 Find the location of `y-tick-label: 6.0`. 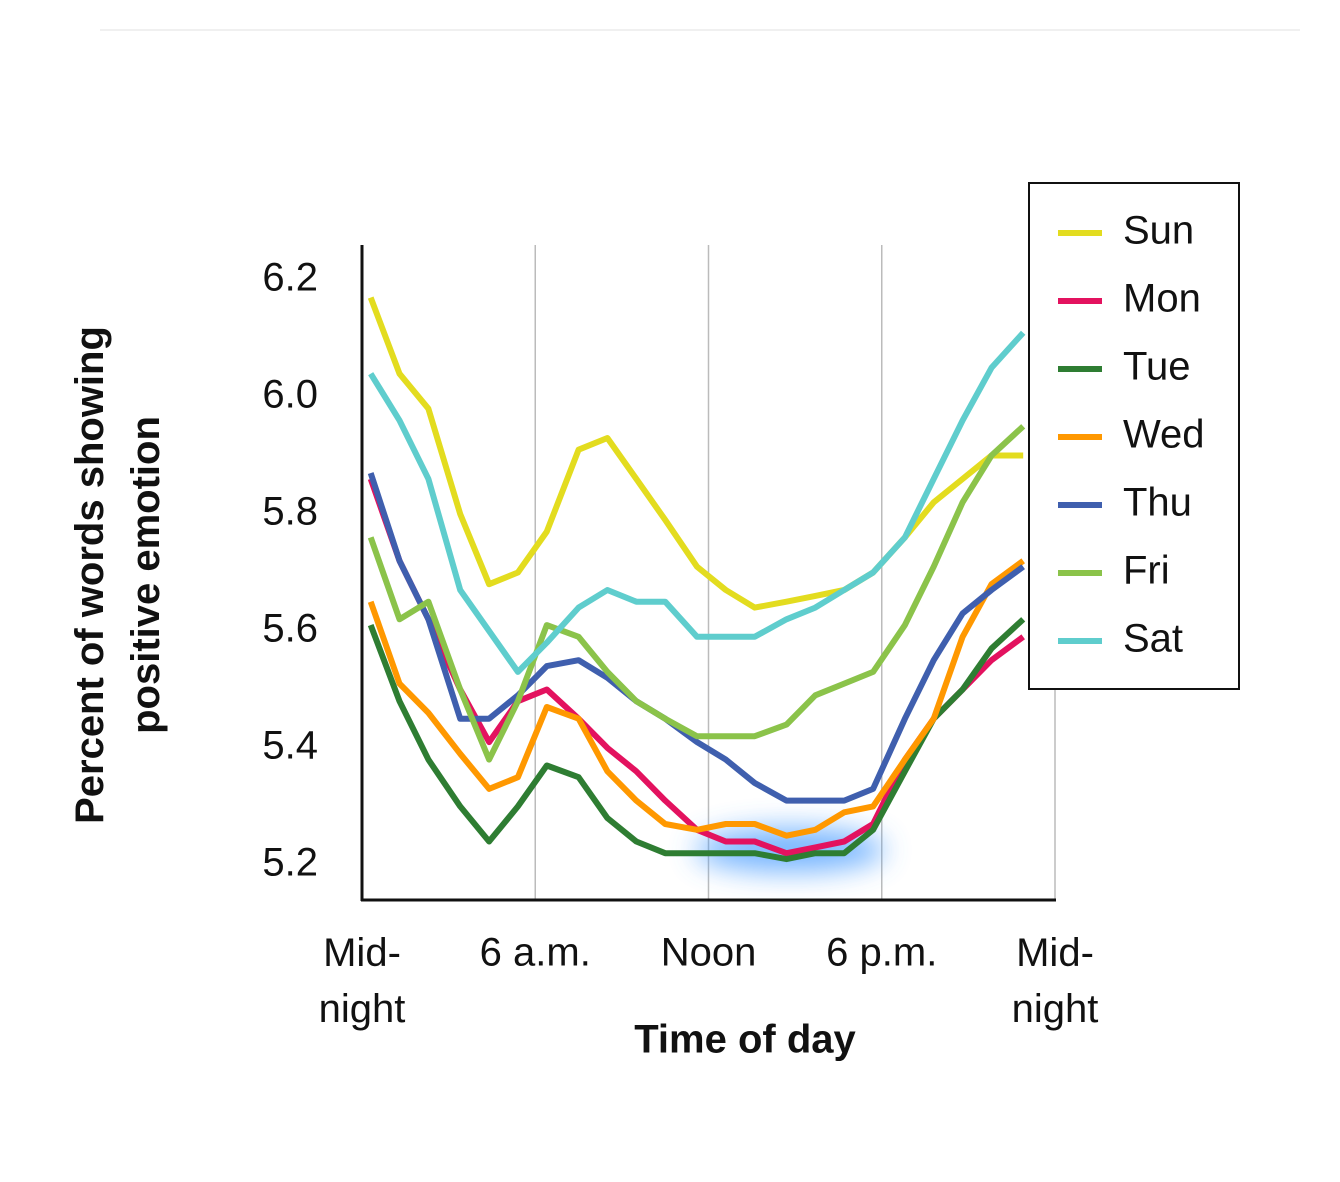

y-tick-label: 6.0 is located at coordinates (290, 395).